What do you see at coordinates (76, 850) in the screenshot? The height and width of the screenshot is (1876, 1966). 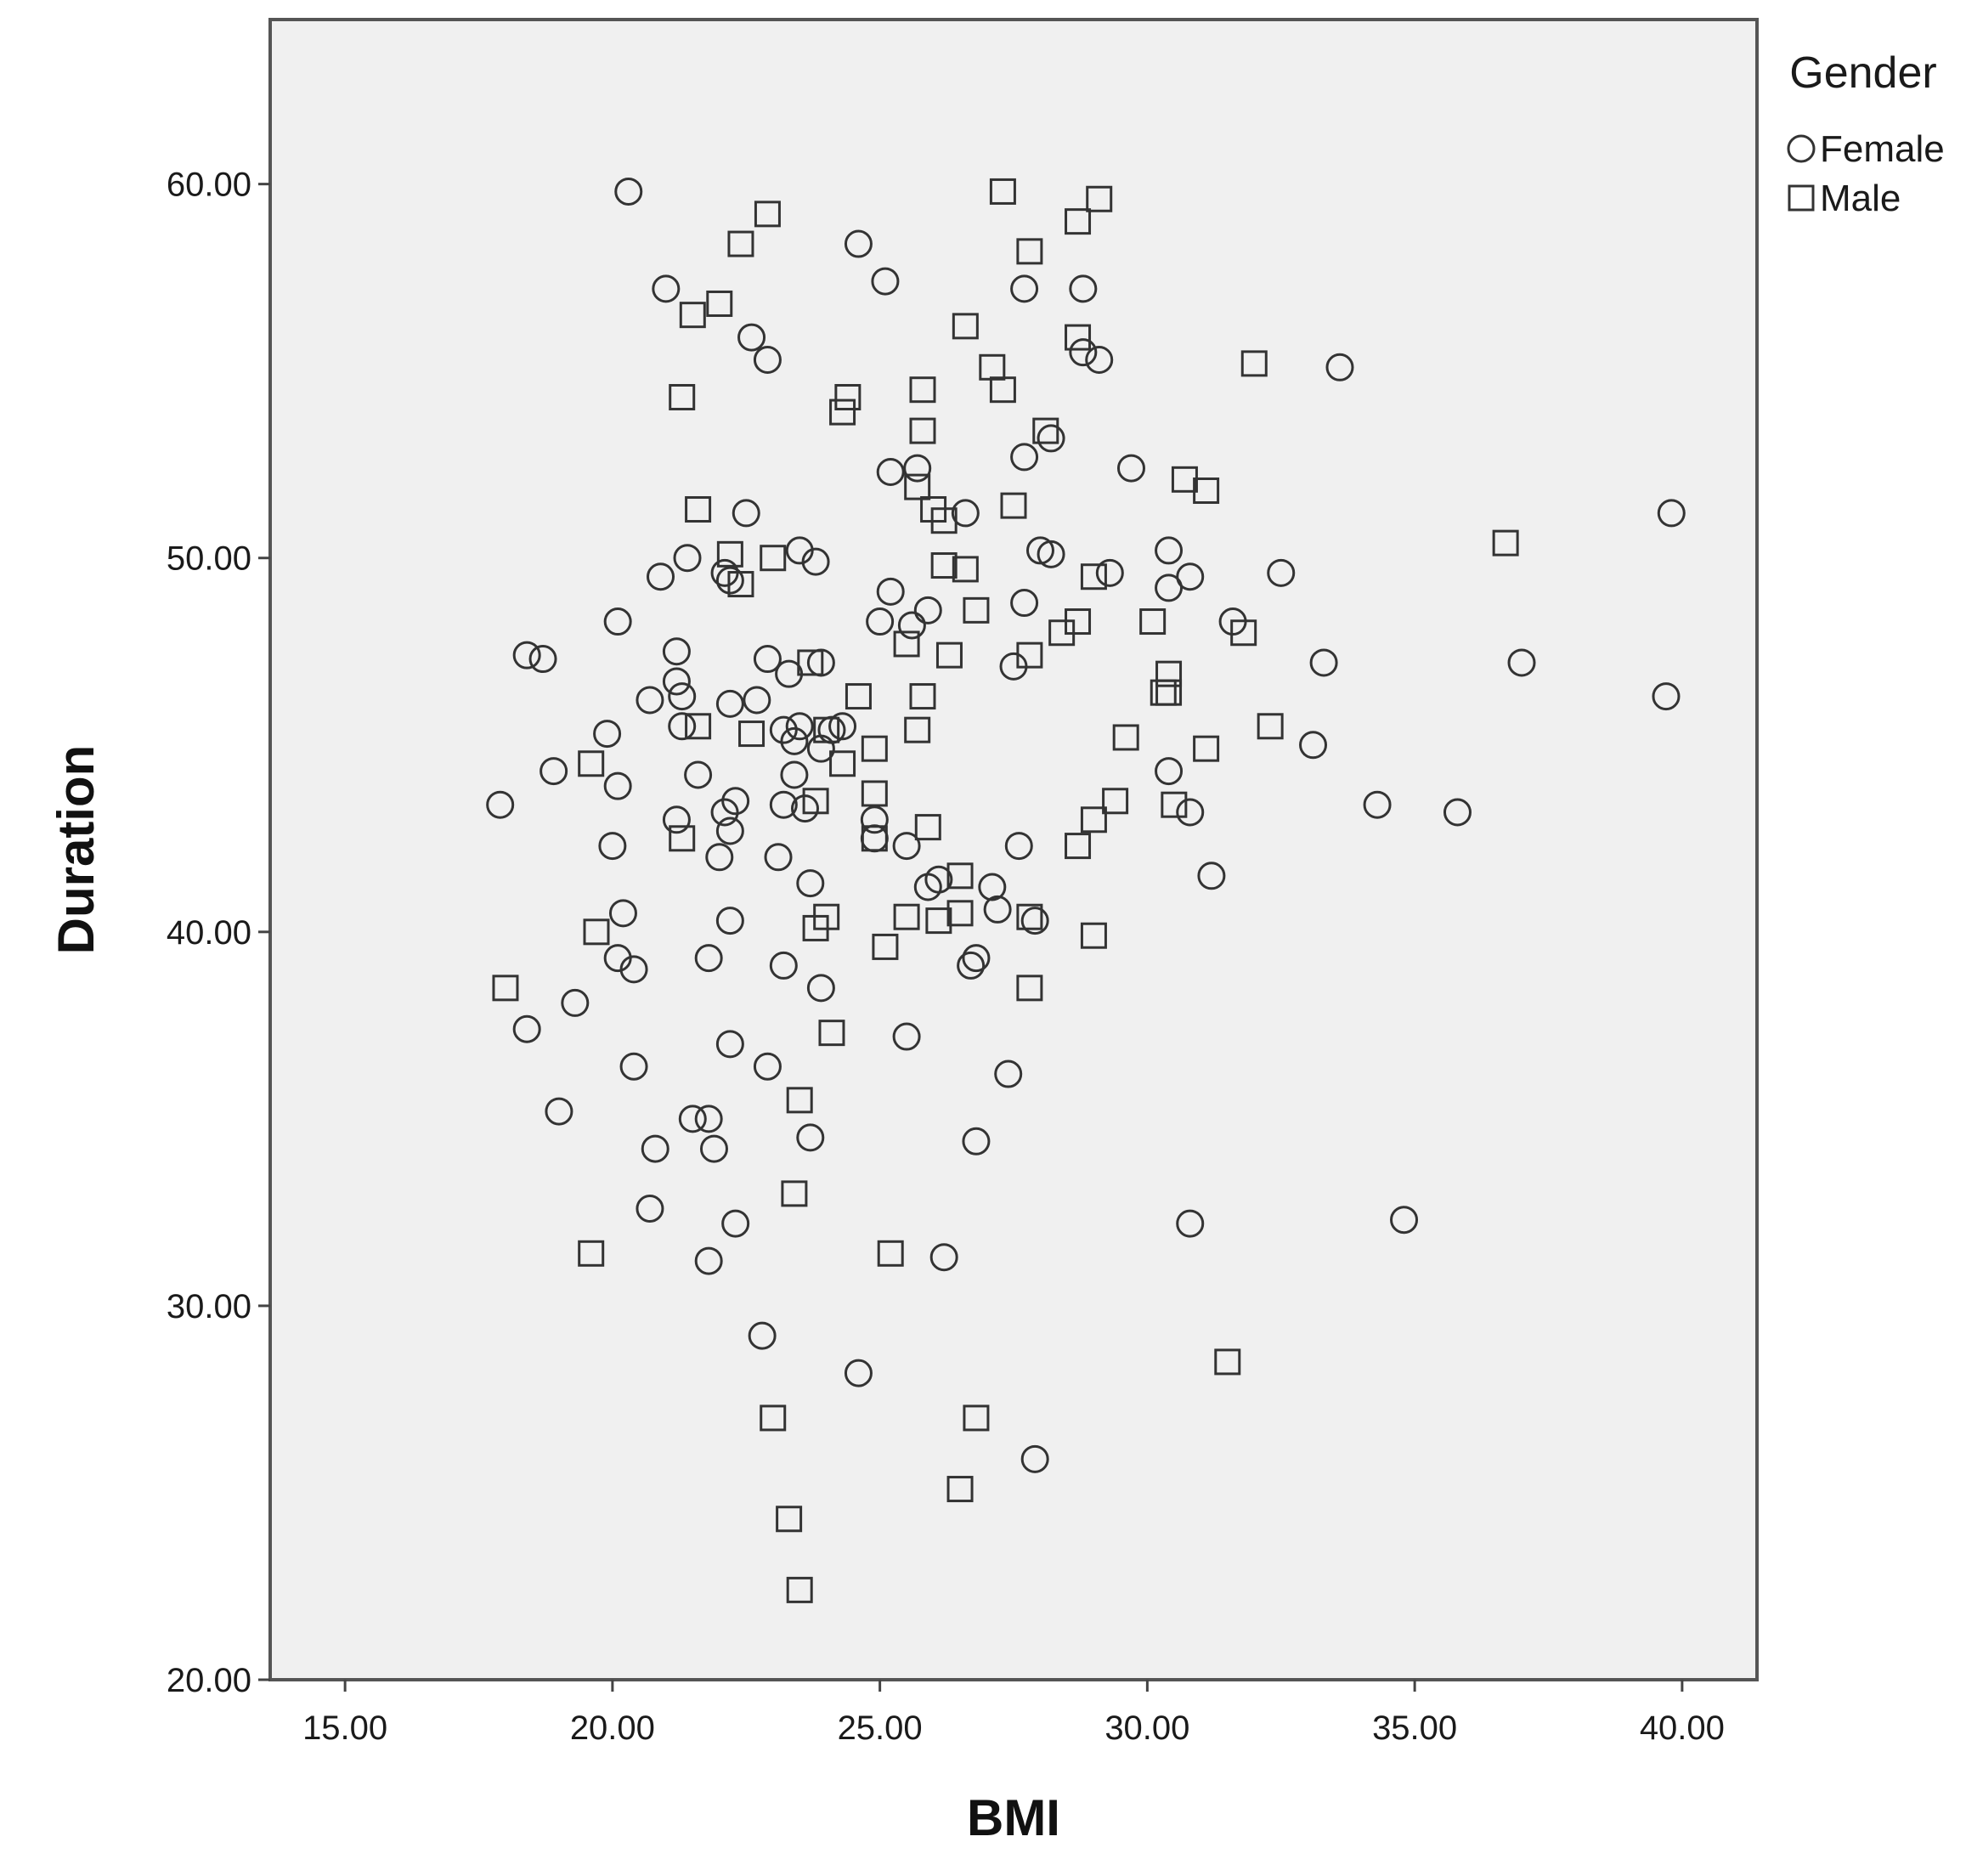 I see `y-axis-title: Duration` at bounding box center [76, 850].